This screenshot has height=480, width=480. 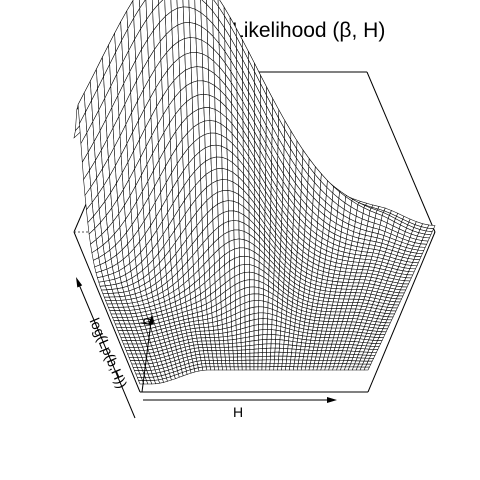 I want to click on y-axis-label: b, so click(x=146, y=321).